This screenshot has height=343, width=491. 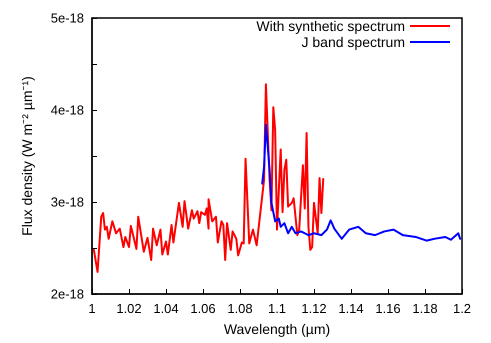 What do you see at coordinates (92, 308) in the screenshot?
I see `x-tick-label: 1` at bounding box center [92, 308].